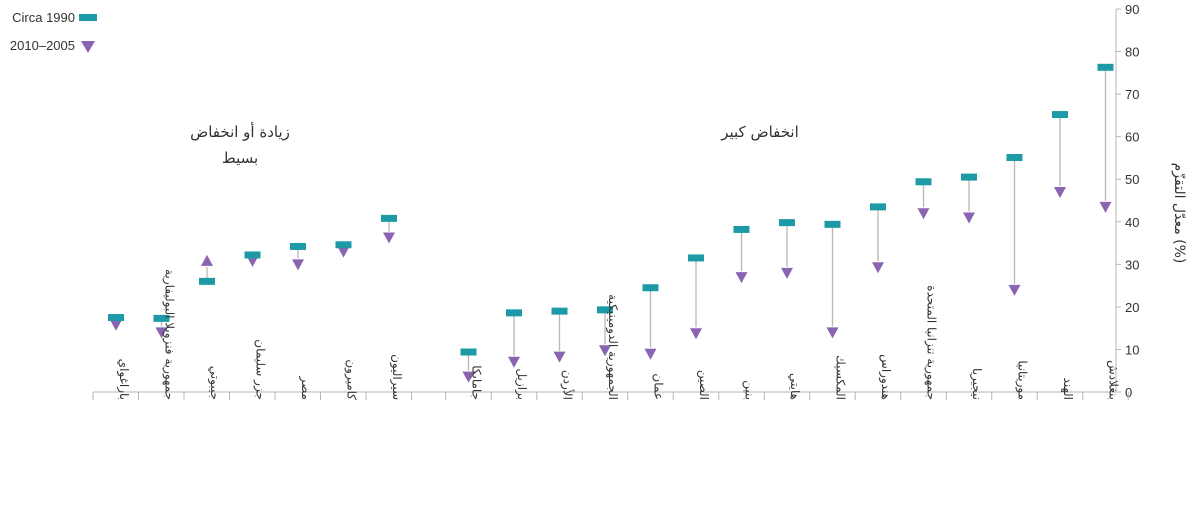 This screenshot has width=1199, height=527. Describe the element at coordinates (841, 377) in the screenshot. I see `category-label: المكسيك` at that location.